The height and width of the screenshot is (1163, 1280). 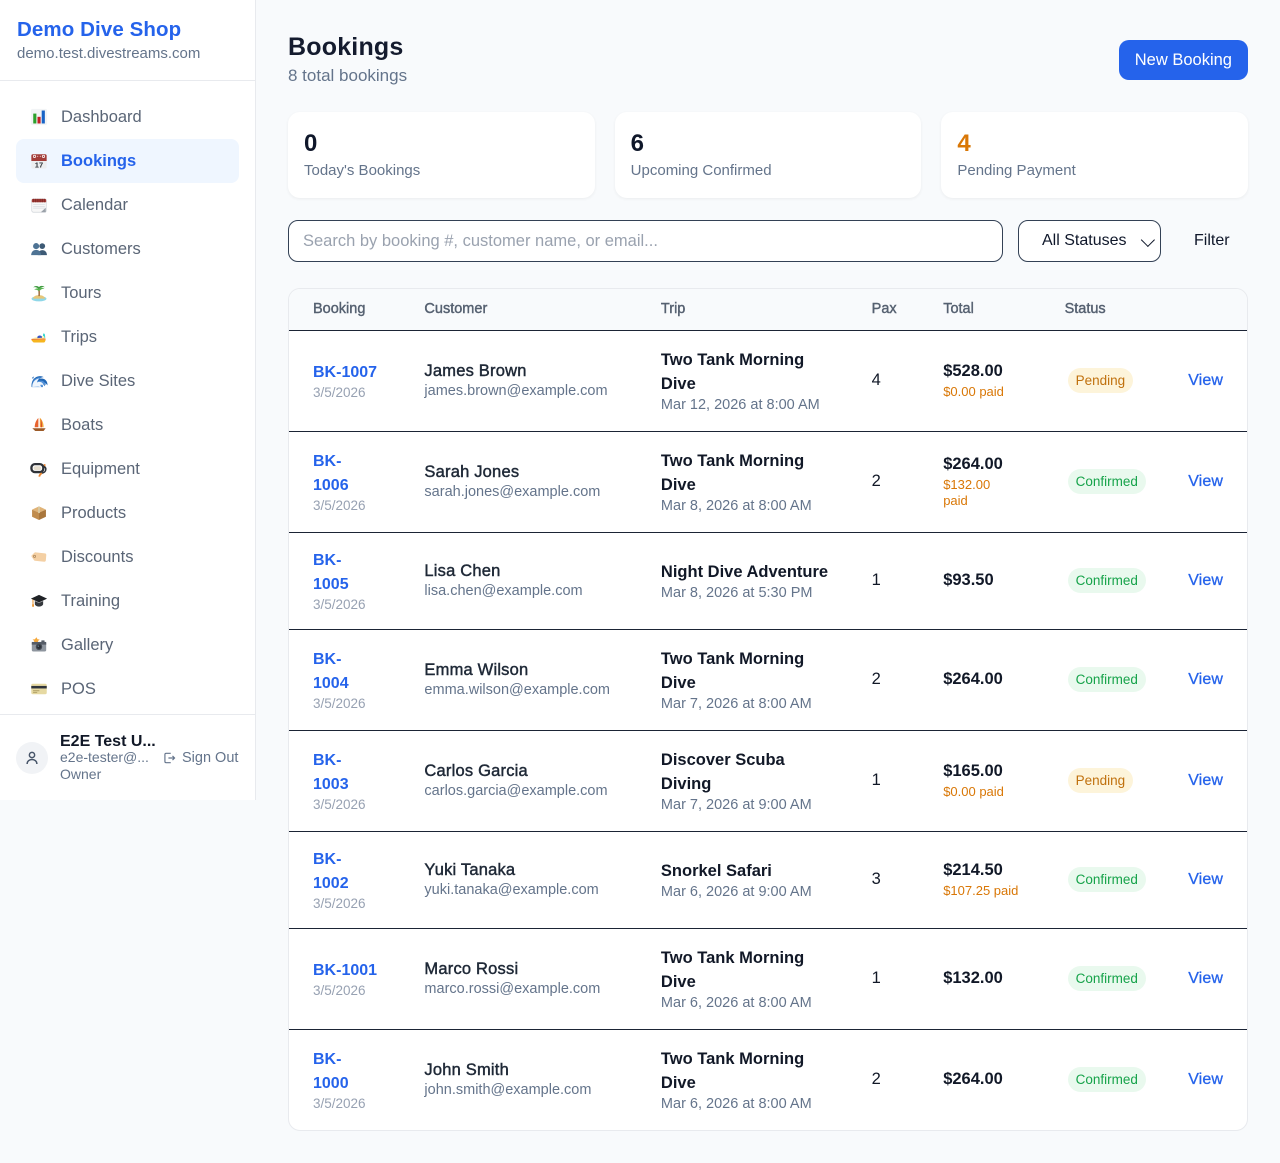 I want to click on svg-text: 17, so click(x=39, y=164).